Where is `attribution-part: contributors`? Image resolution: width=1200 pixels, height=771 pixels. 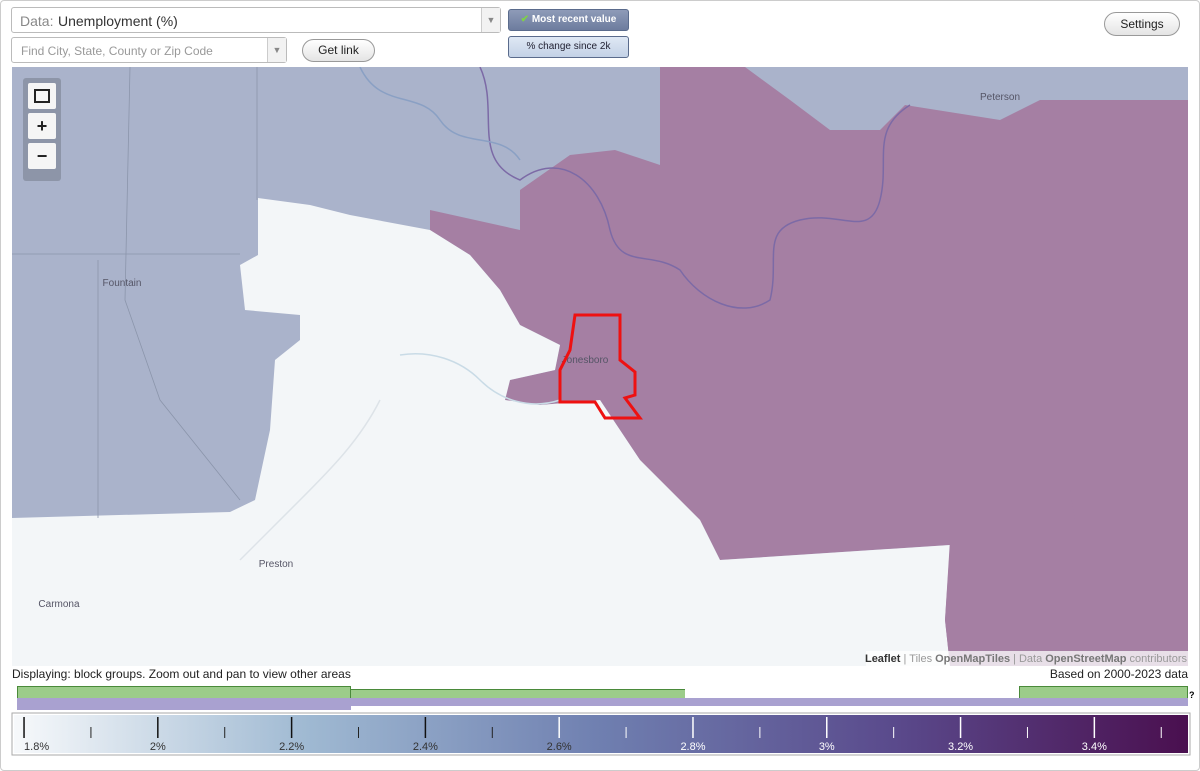
attribution-part: contributors is located at coordinates (1159, 659).